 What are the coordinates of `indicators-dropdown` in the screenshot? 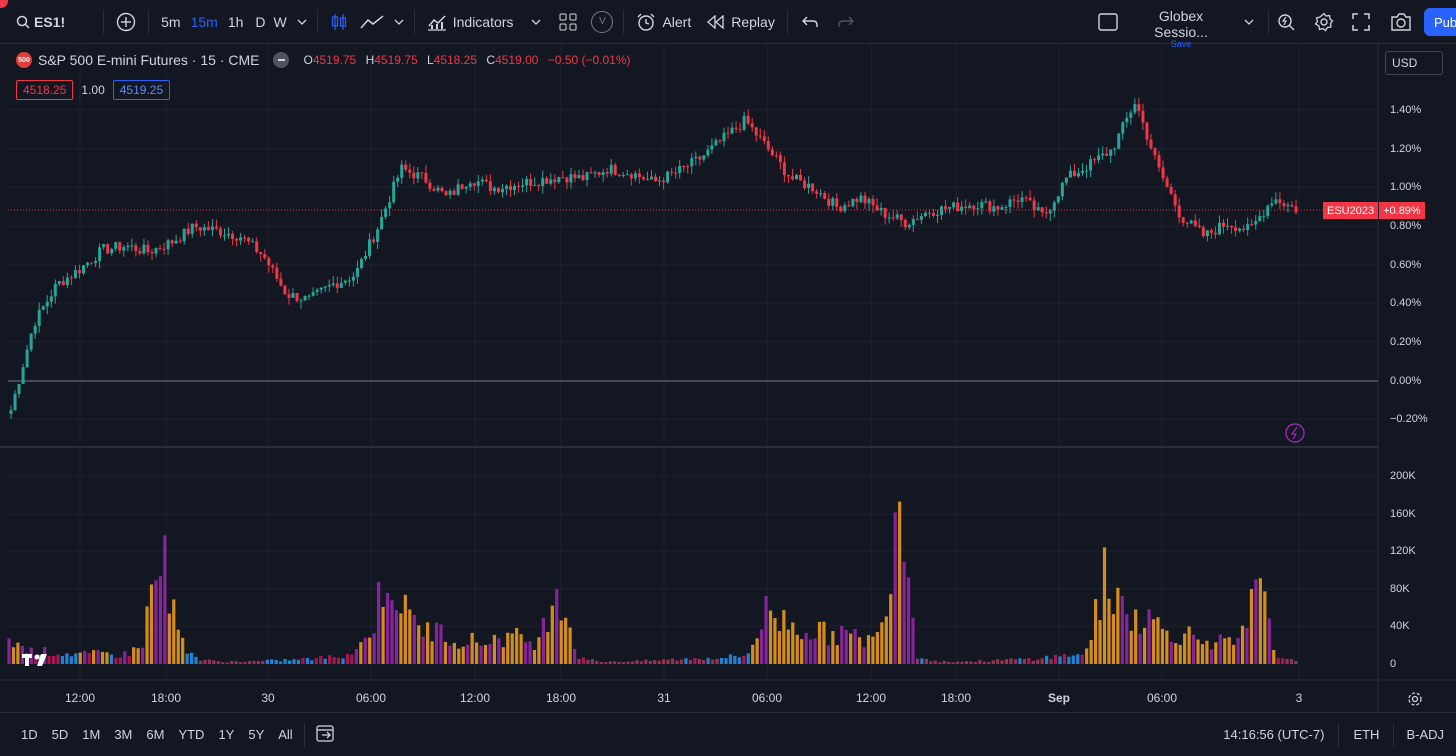 It's located at (536, 21).